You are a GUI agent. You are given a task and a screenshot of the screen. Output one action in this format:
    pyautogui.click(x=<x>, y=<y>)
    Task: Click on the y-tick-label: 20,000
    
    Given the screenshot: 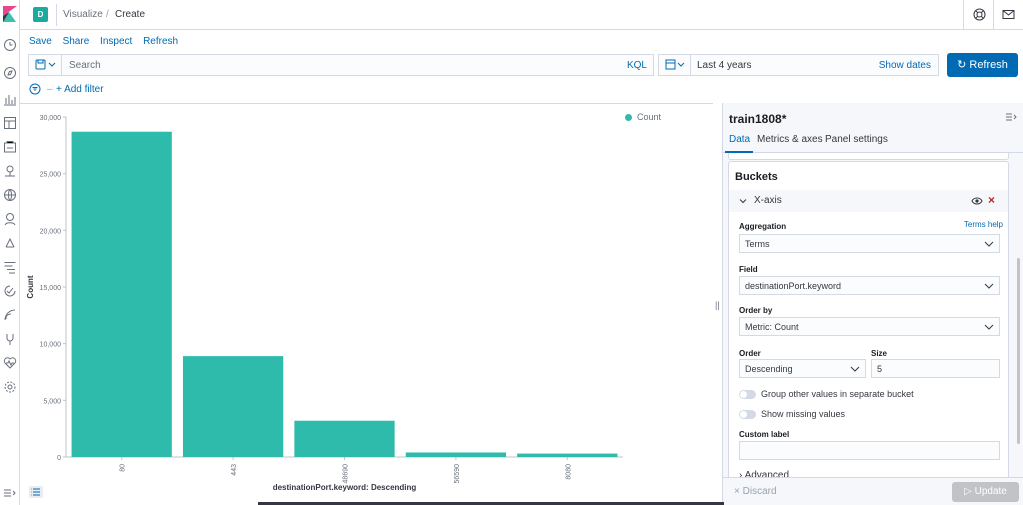 What is the action you would take?
    pyautogui.click(x=51, y=231)
    